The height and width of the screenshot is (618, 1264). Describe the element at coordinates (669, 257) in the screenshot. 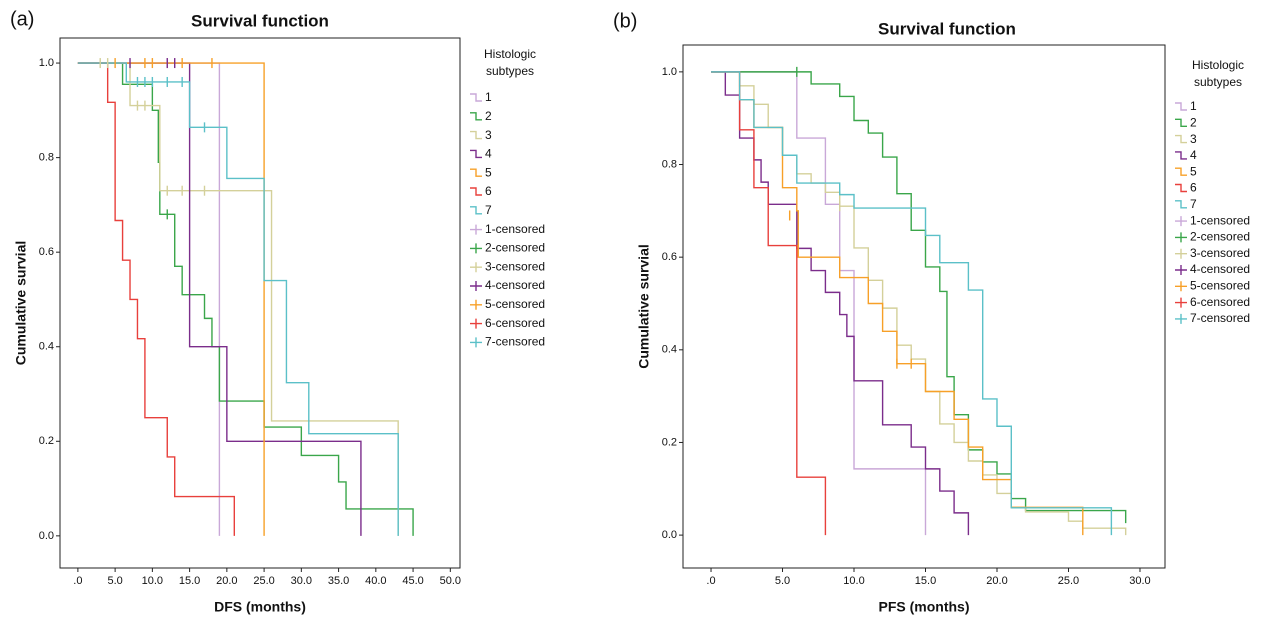

I see `y-tick-label: 0.6` at that location.